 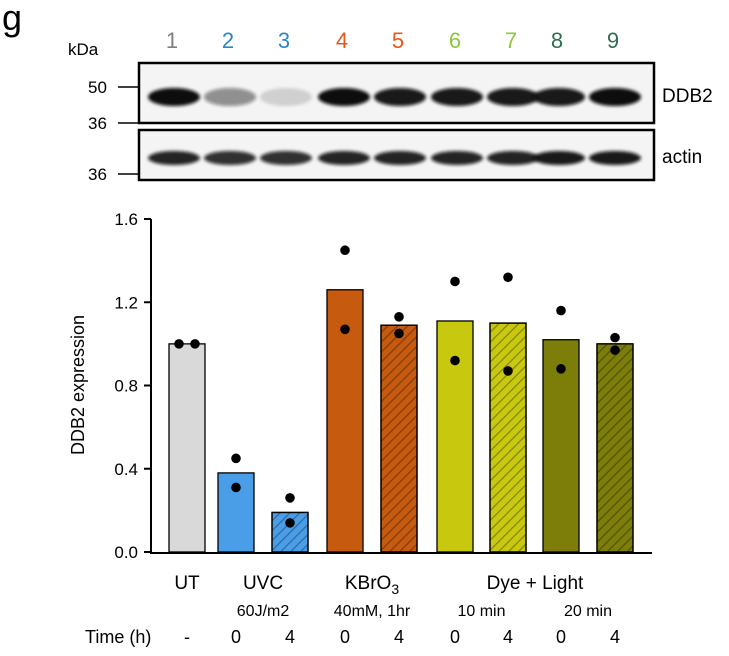 What do you see at coordinates (187, 637) in the screenshot?
I see `time-value-0: -` at bounding box center [187, 637].